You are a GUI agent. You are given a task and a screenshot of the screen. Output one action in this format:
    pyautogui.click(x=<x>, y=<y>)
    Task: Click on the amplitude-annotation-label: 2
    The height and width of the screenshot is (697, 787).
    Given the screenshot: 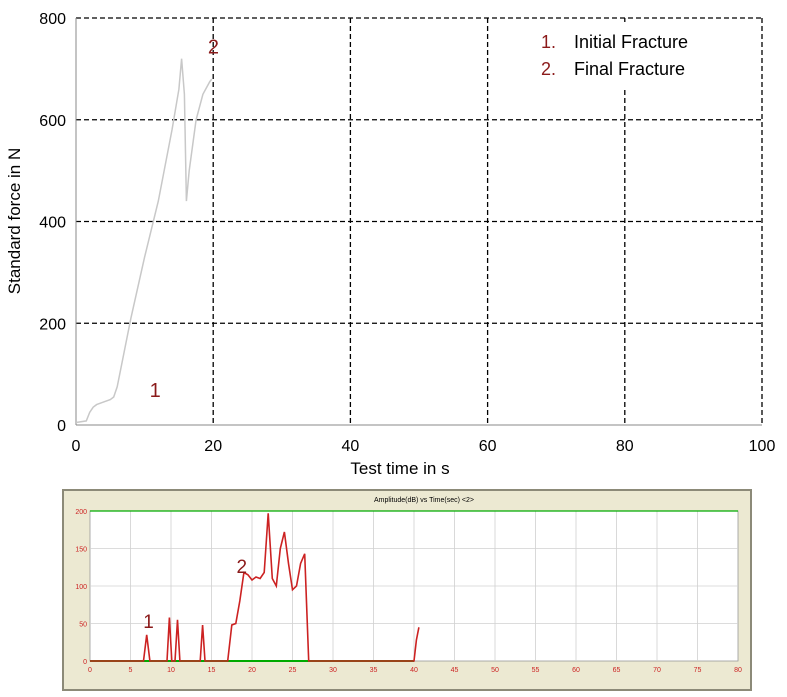 What is the action you would take?
    pyautogui.click(x=241, y=567)
    